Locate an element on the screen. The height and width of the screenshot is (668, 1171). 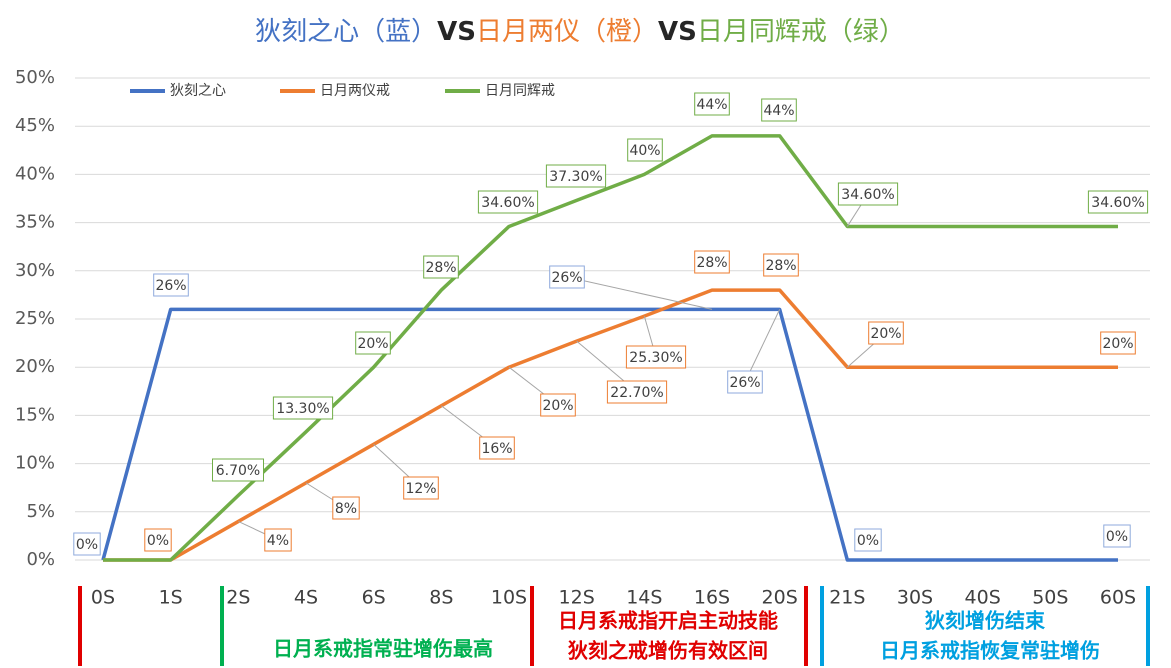
x-tick-label: 4S is located at coordinates (306, 598).